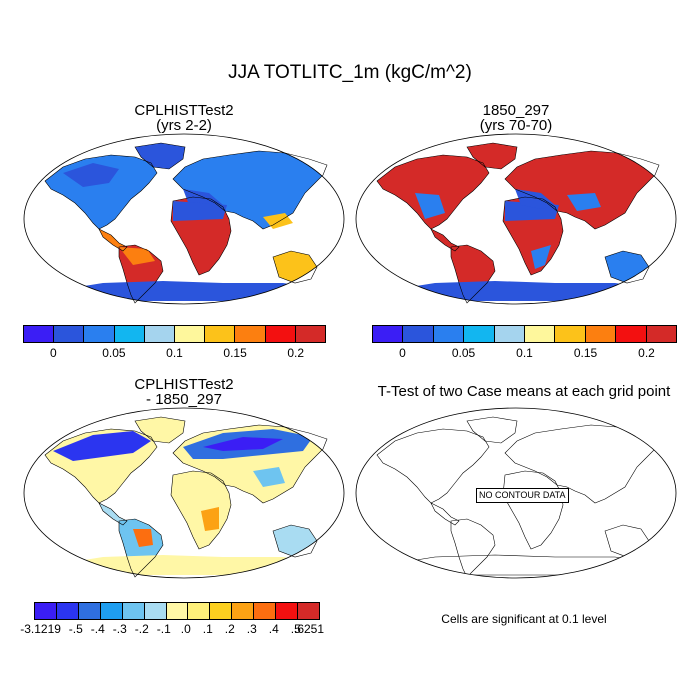  I want to click on panel-title-case1: CPLHISTTest2 (yrs 2-2), so click(184, 118).